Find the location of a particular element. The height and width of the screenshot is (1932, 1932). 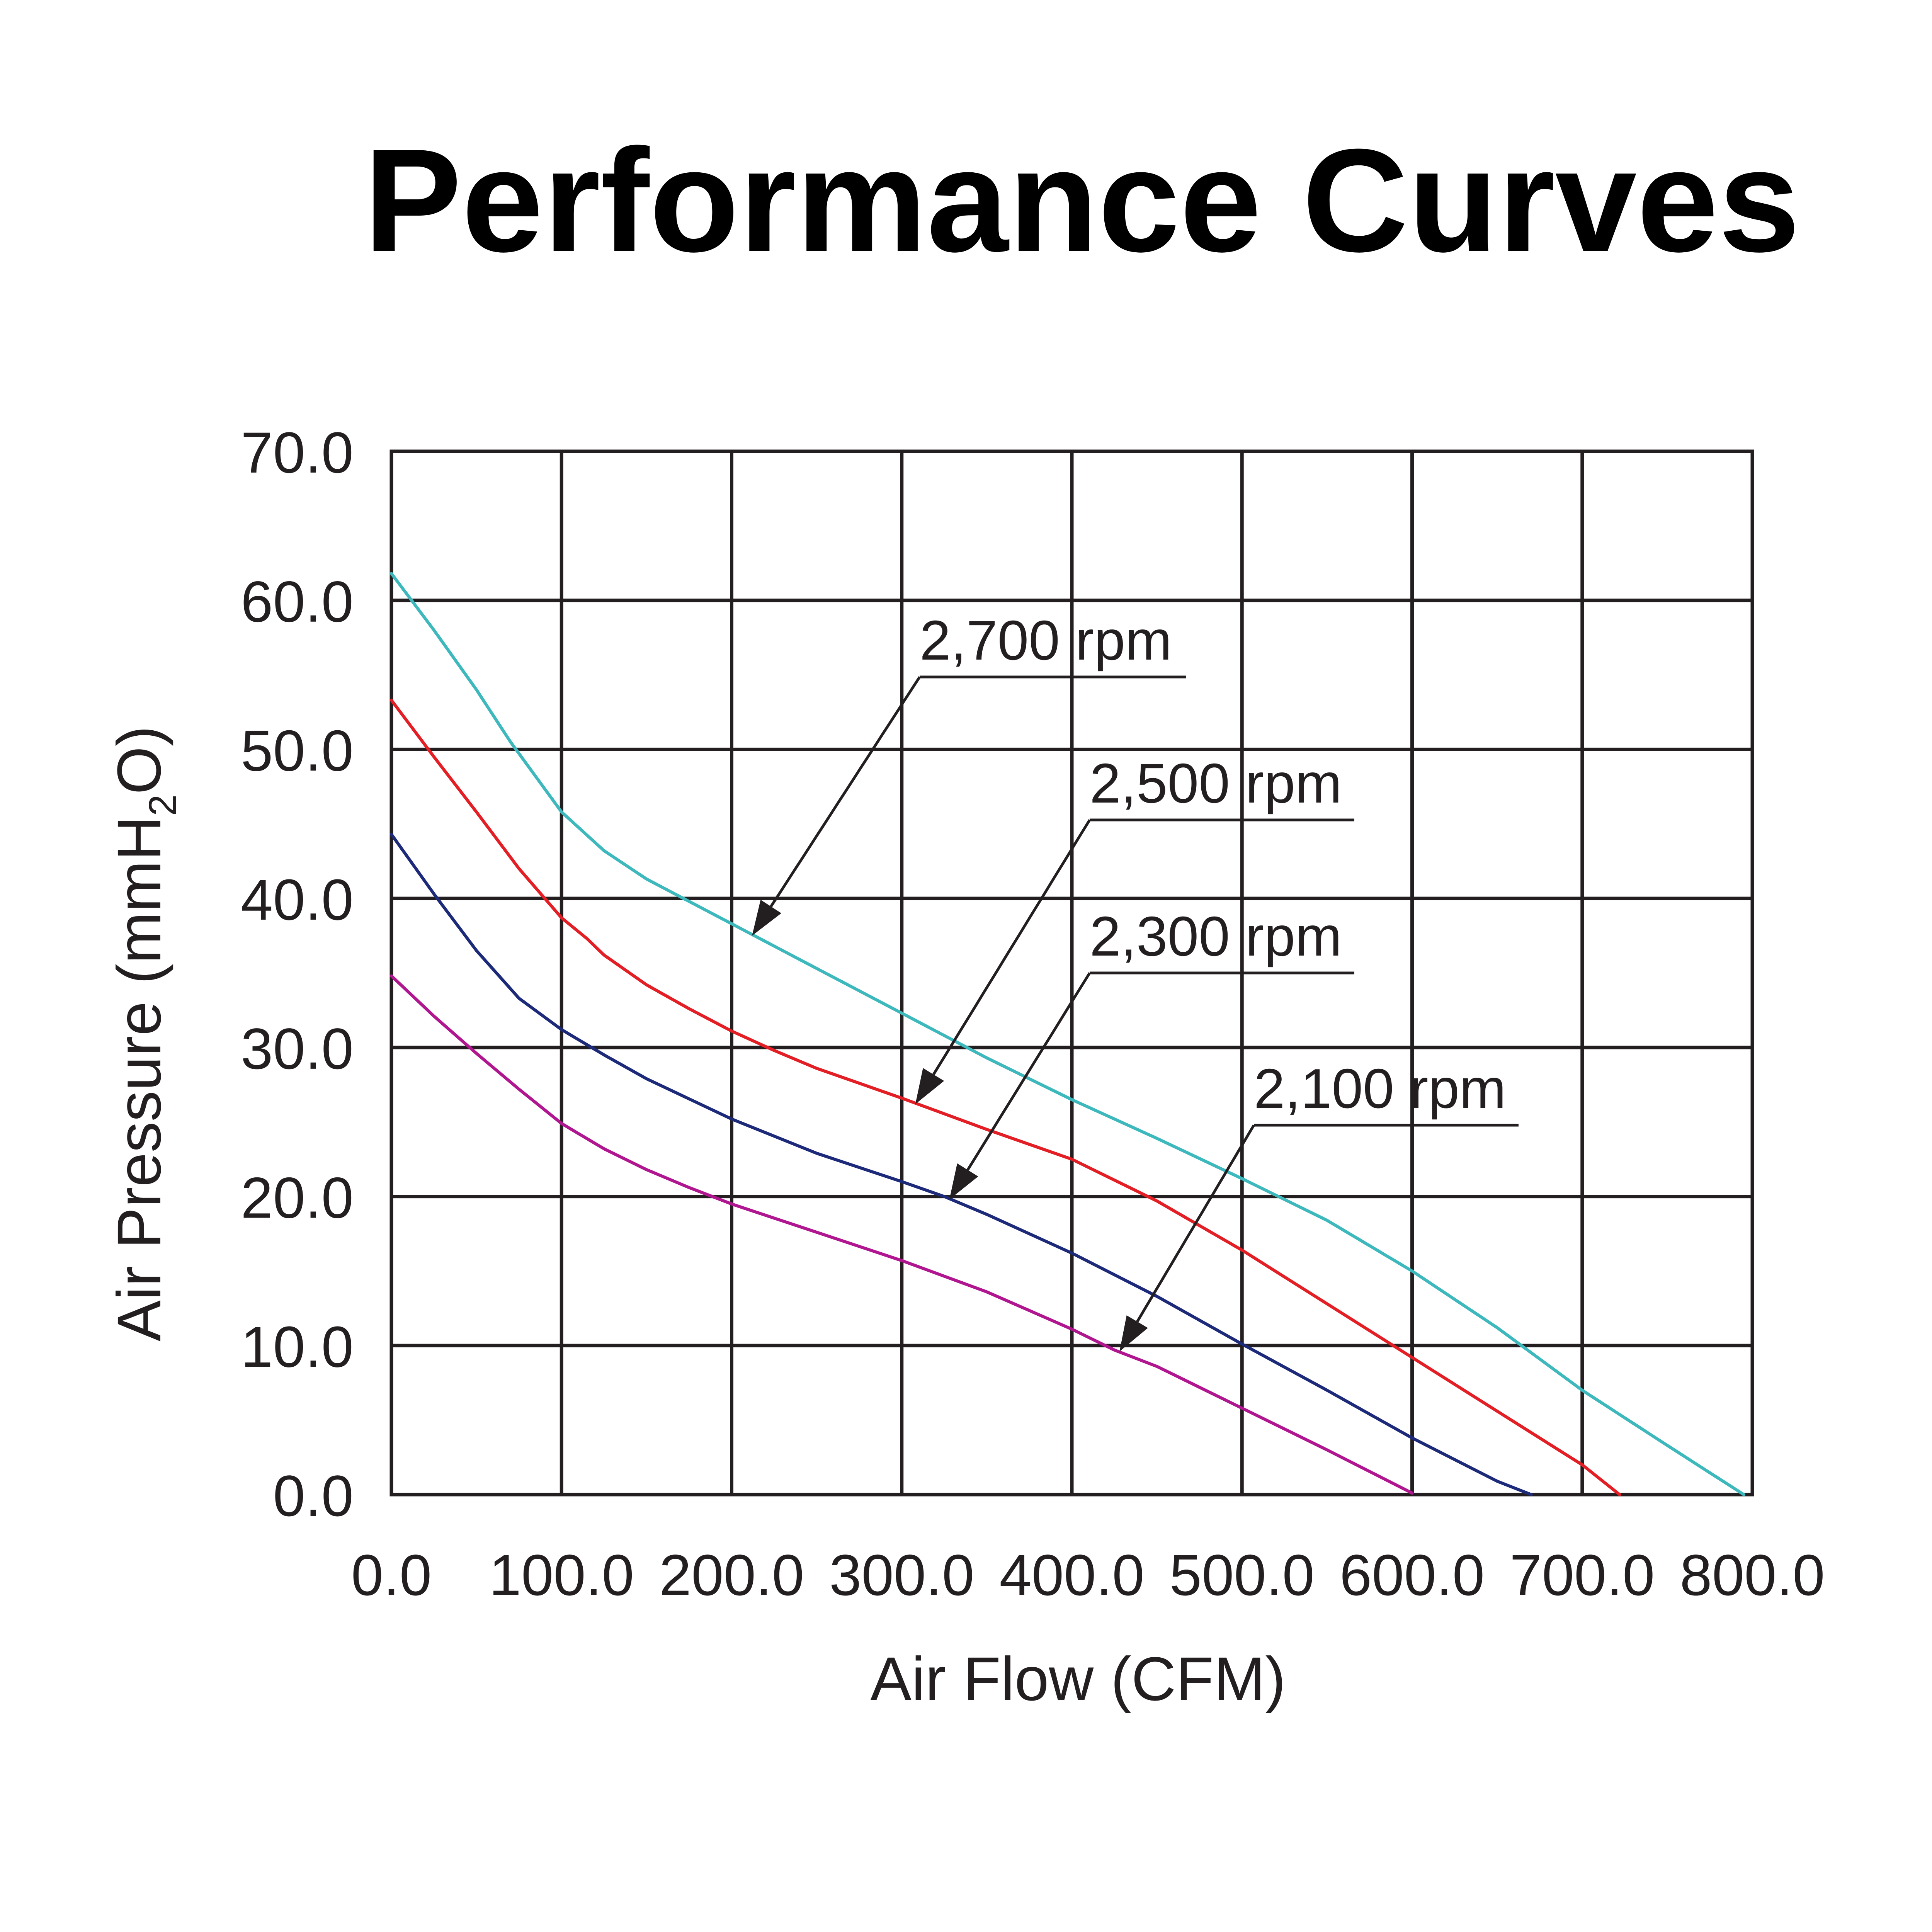

x-tick-label: 100.0 is located at coordinates (561, 1575).